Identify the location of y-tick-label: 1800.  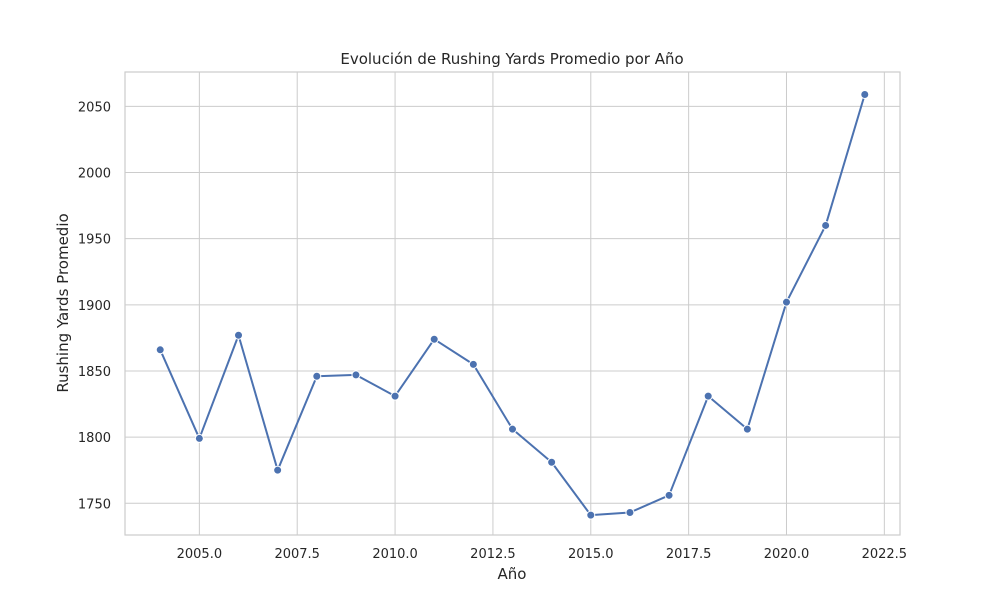
(94, 438).